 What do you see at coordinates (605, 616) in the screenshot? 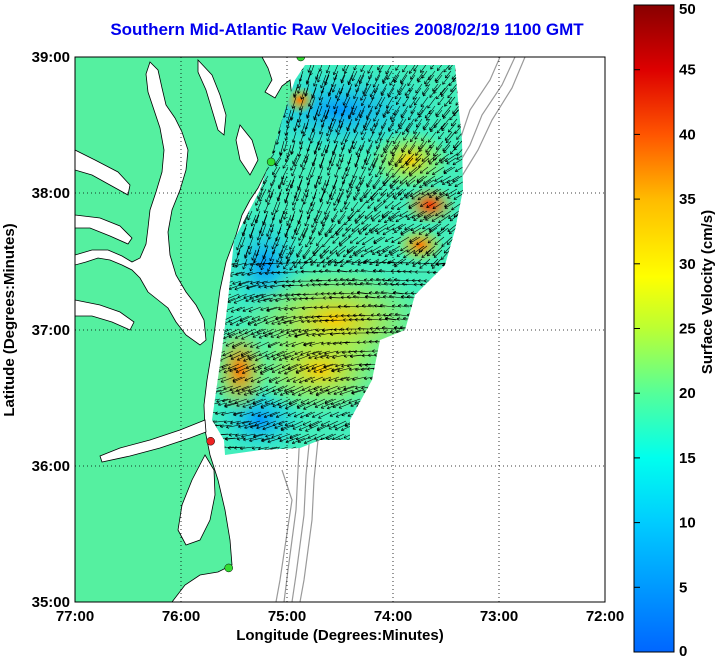
I see `x-tick-label: 72:00` at bounding box center [605, 616].